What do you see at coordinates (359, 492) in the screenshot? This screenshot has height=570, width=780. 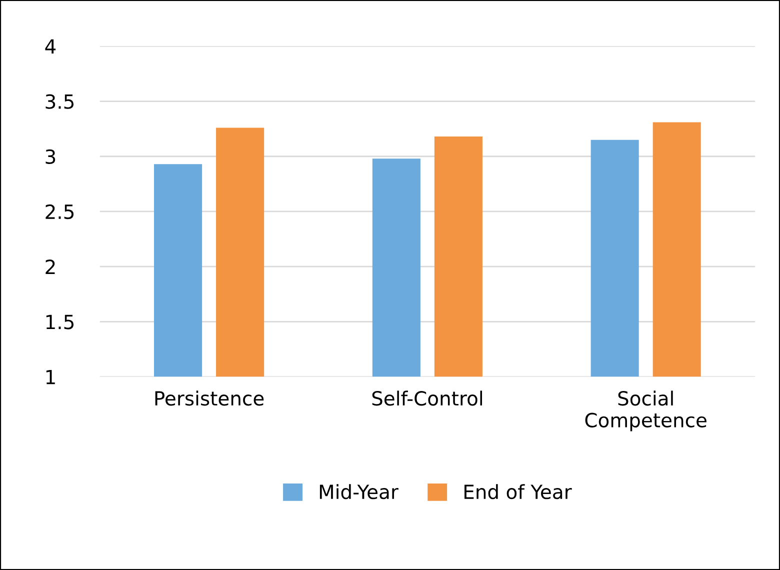 I see `legend-label: Mid-Year` at bounding box center [359, 492].